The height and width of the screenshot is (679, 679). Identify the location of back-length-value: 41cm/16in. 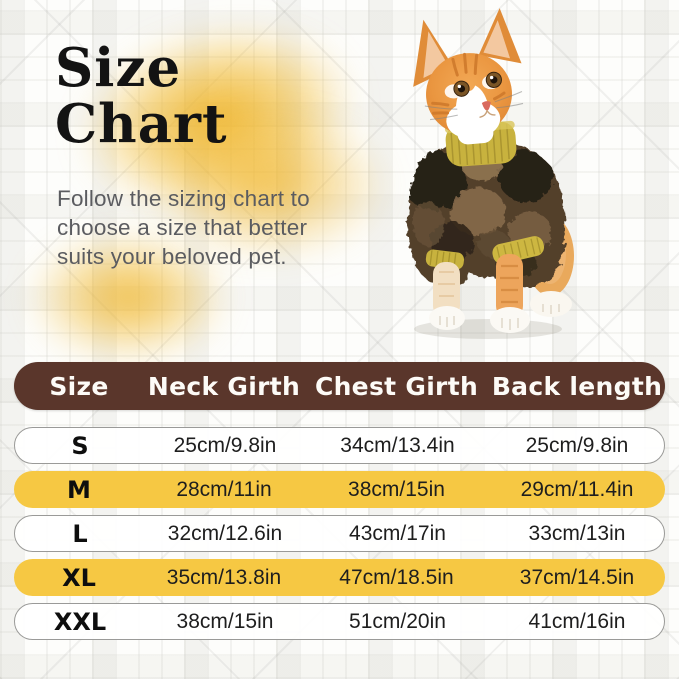
(577, 621).